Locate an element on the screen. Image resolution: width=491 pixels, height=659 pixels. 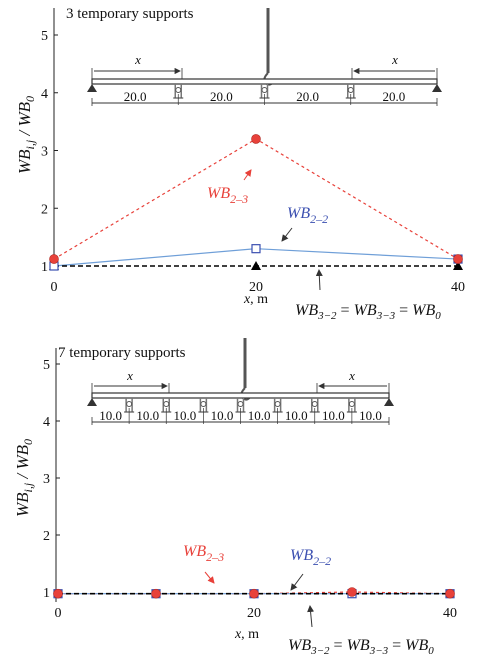
span-labels: 10.0 10.0 10.0 10.0 10.0 10.0 10.0 10.0 is located at coordinates (240, 415).